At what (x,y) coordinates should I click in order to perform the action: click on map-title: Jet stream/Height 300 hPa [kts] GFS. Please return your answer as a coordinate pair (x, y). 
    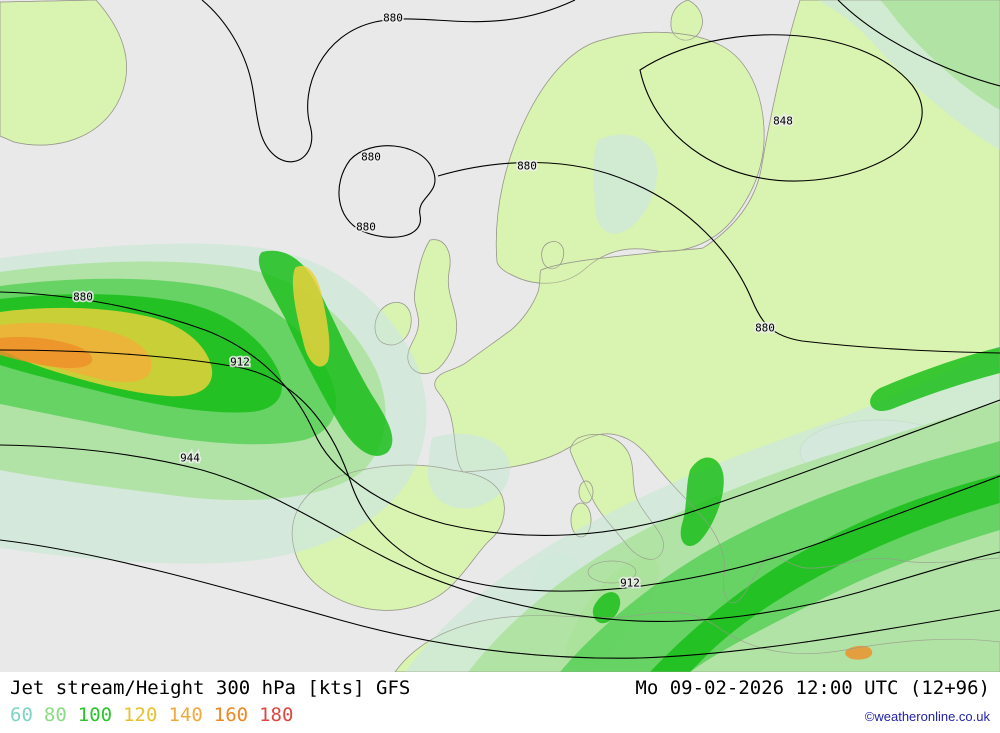
    Looking at the image, I should click on (210, 688).